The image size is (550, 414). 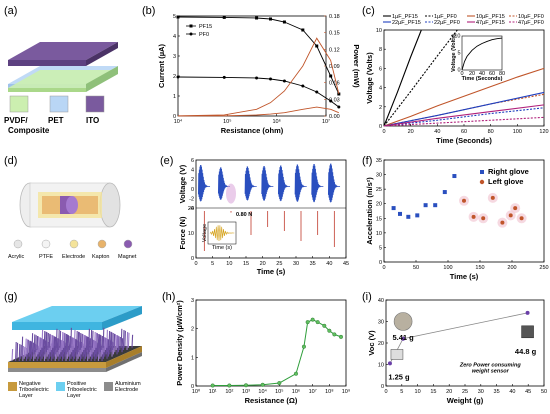 I want to click on voltage-y-tick: 2, so click(x=192, y=180).